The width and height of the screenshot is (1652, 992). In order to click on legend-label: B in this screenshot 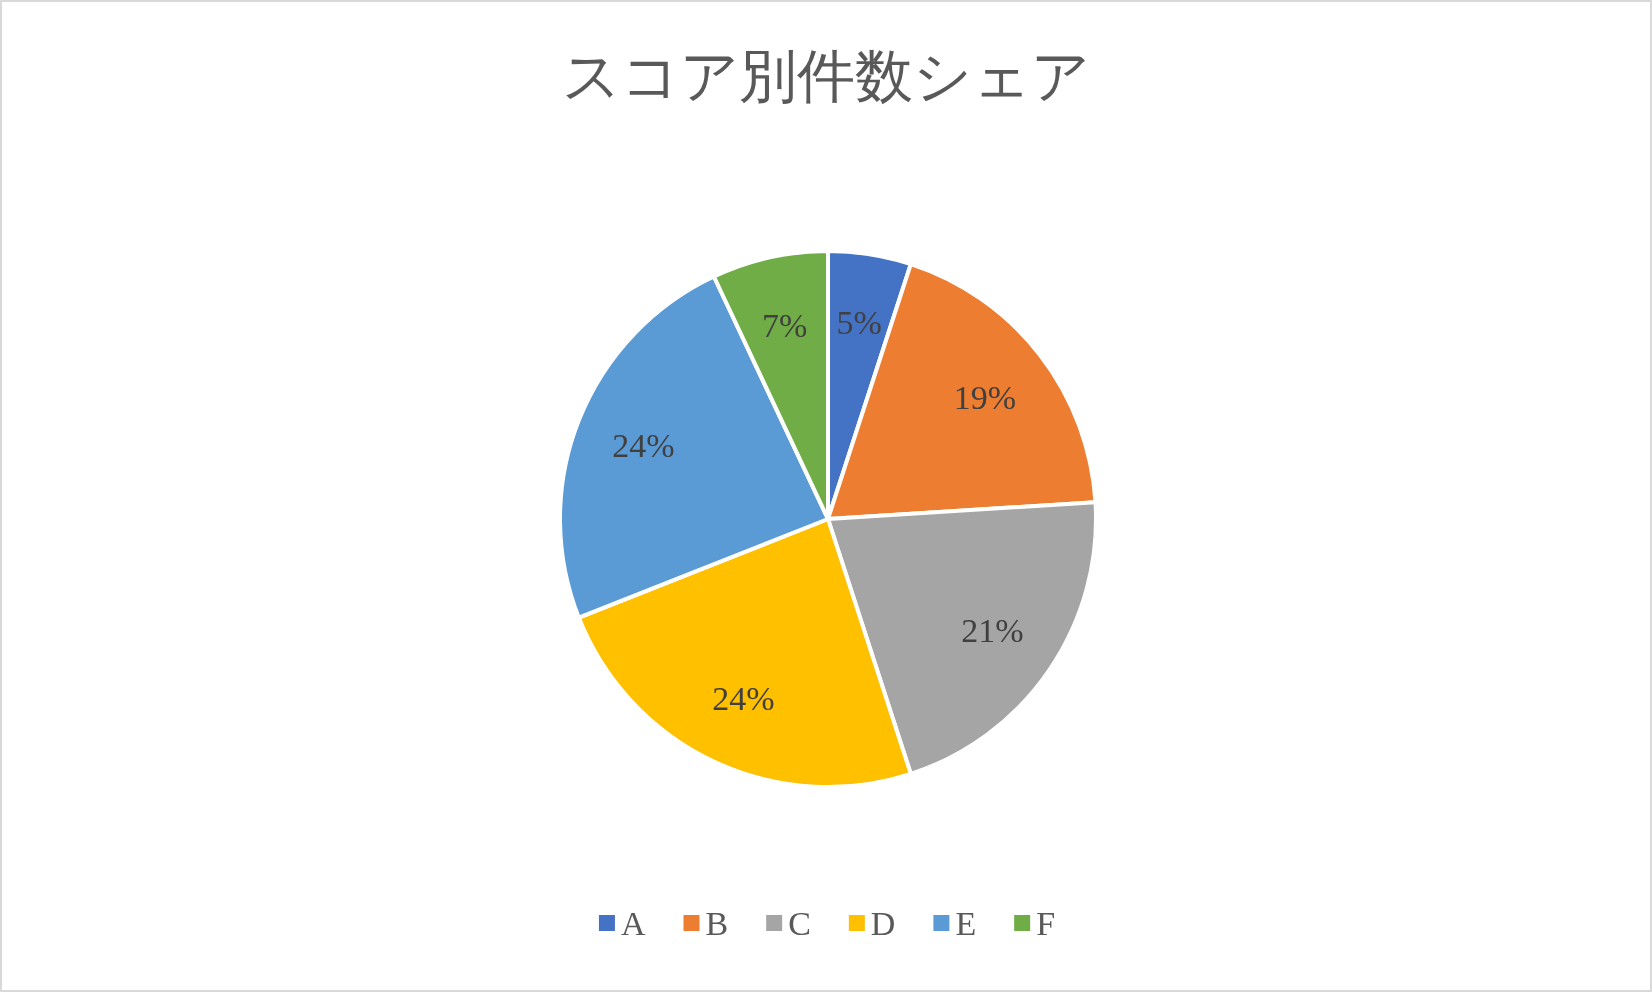, I will do `click(717, 923)`.